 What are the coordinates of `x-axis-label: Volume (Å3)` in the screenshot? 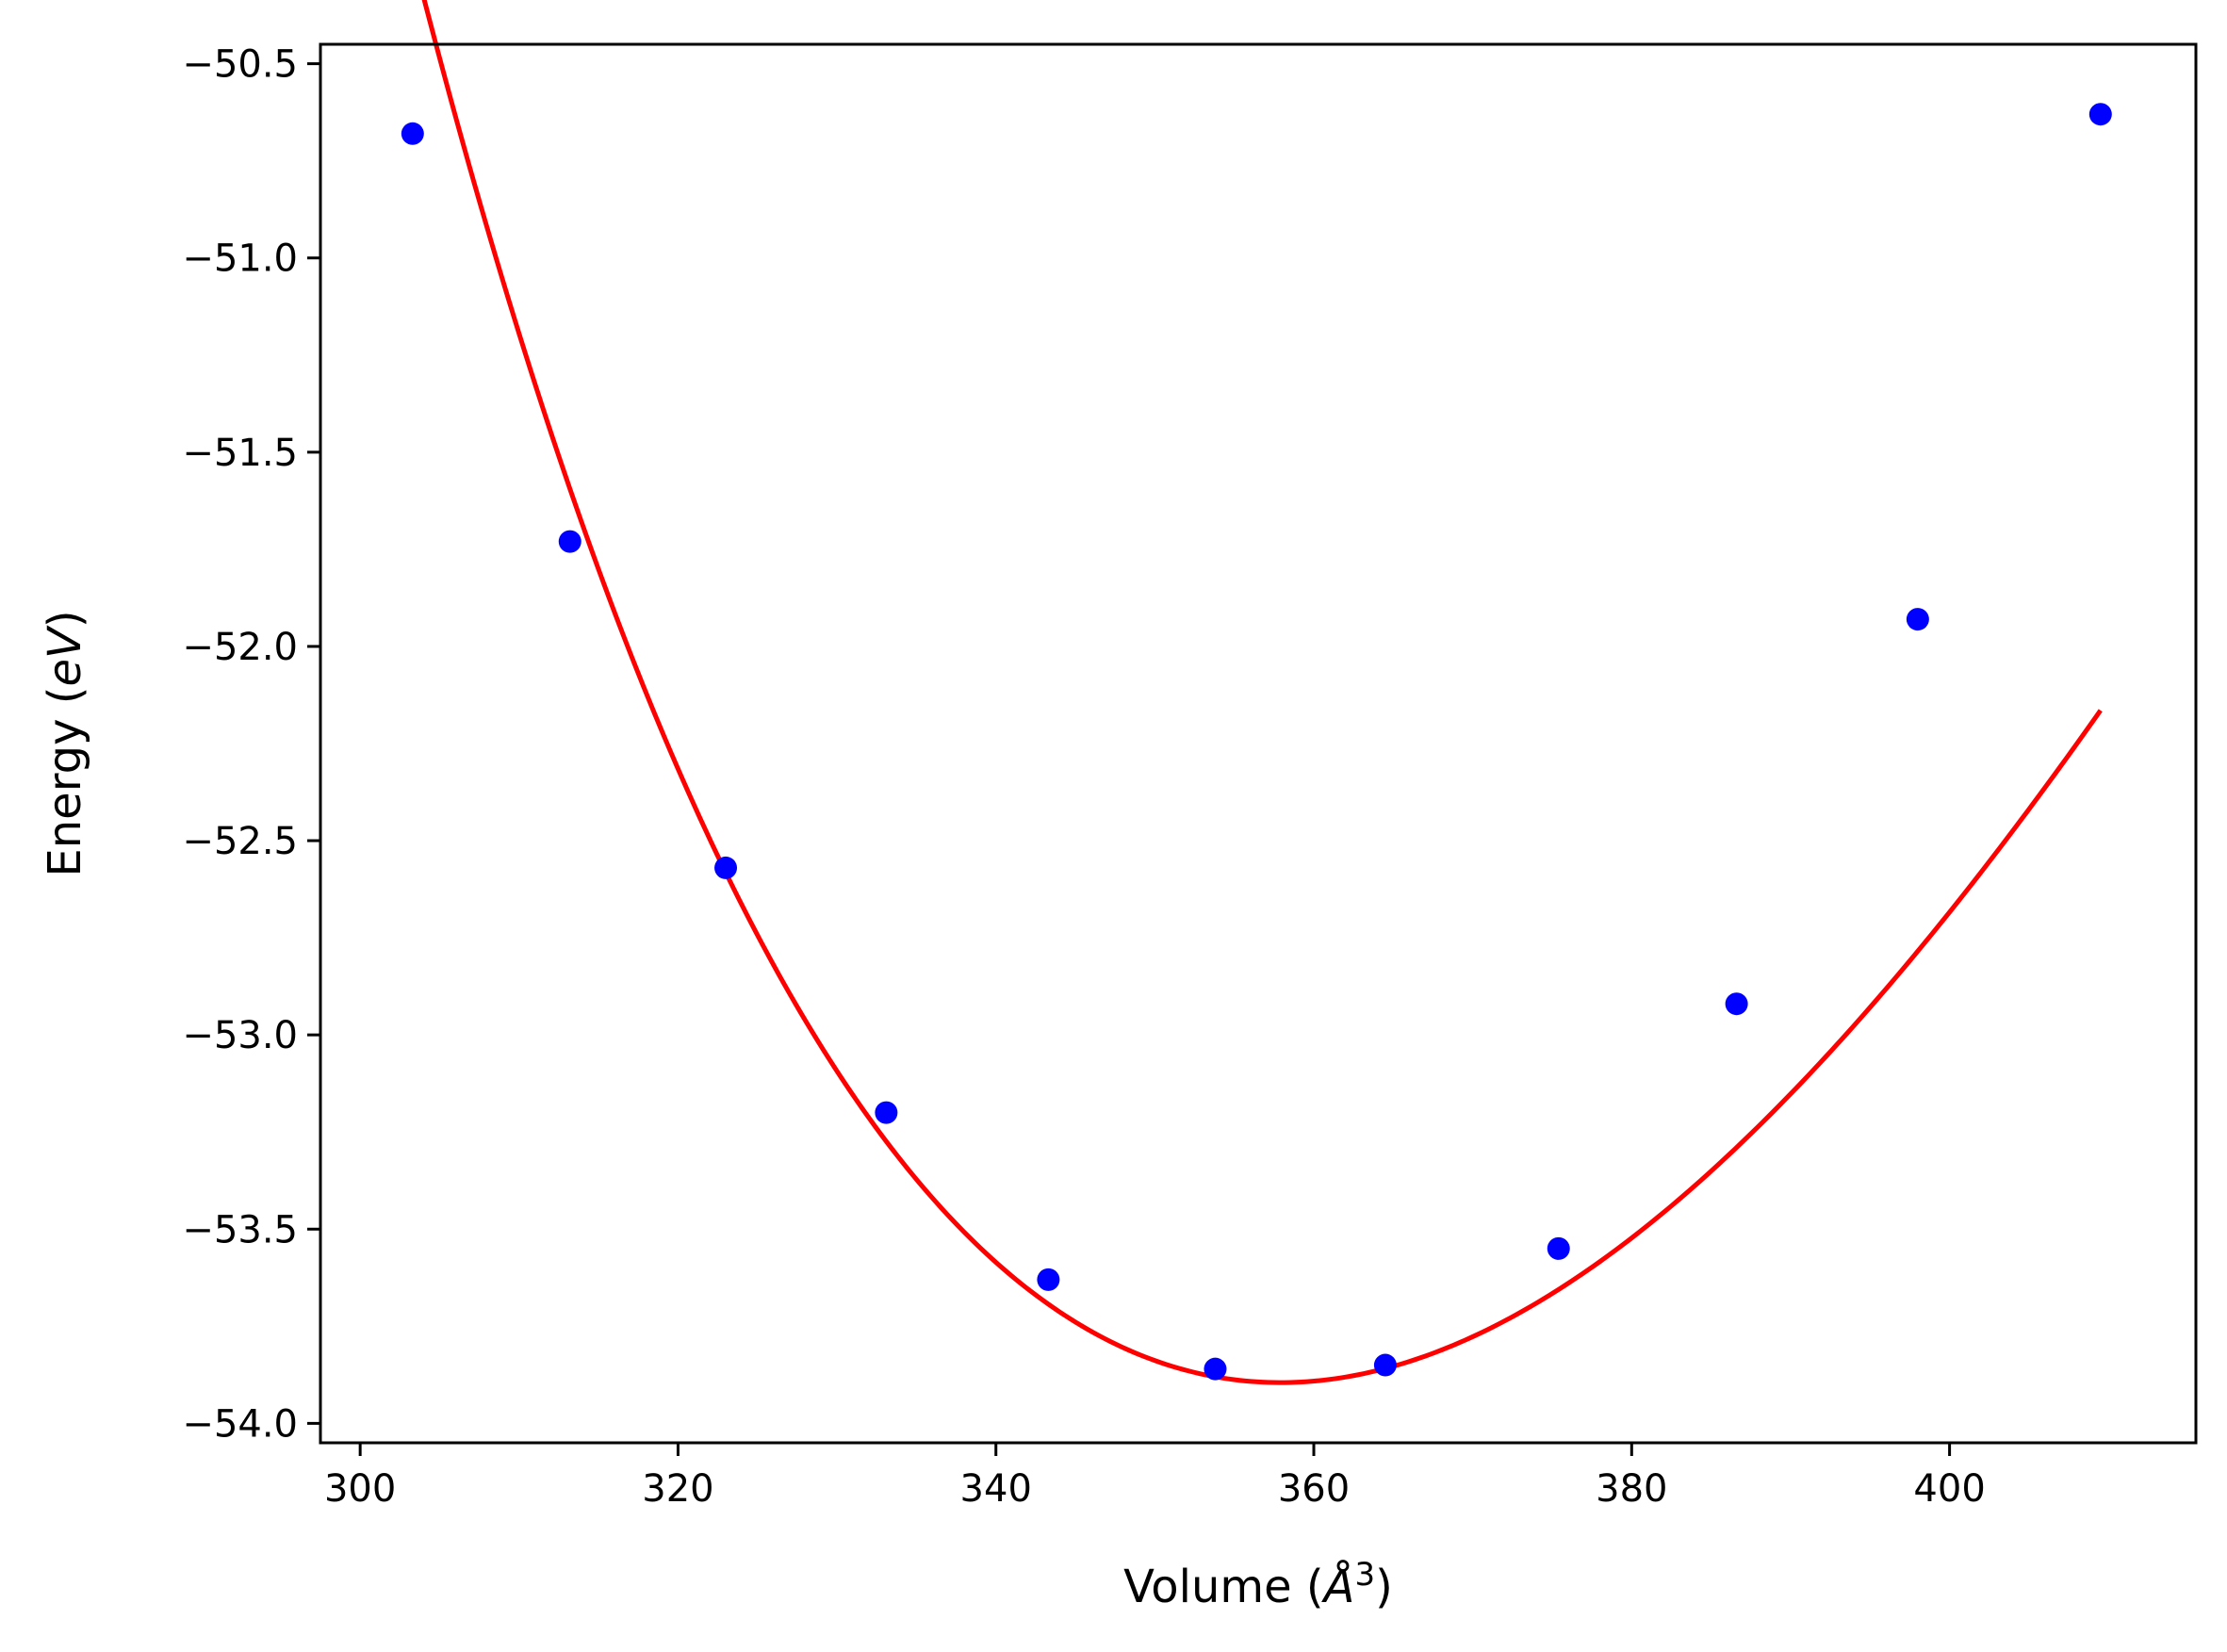 It's located at (1258, 1584).